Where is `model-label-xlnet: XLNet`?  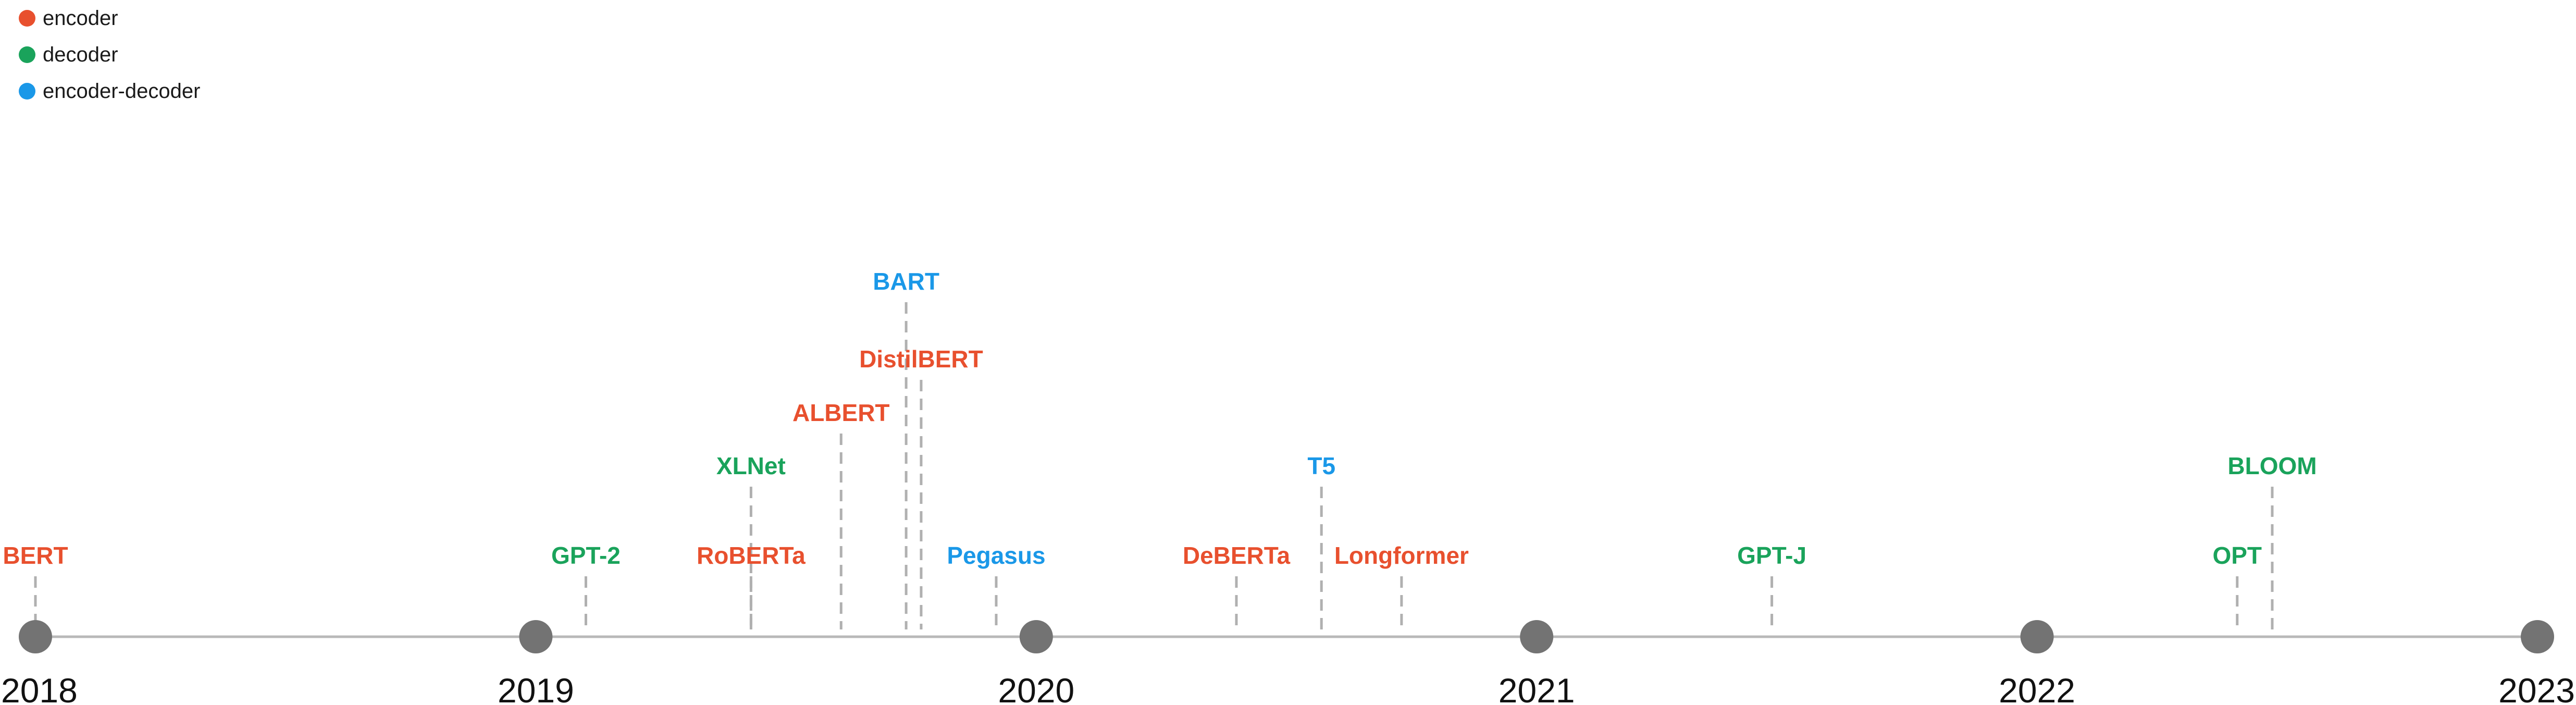
model-label-xlnet: XLNet is located at coordinates (751, 466).